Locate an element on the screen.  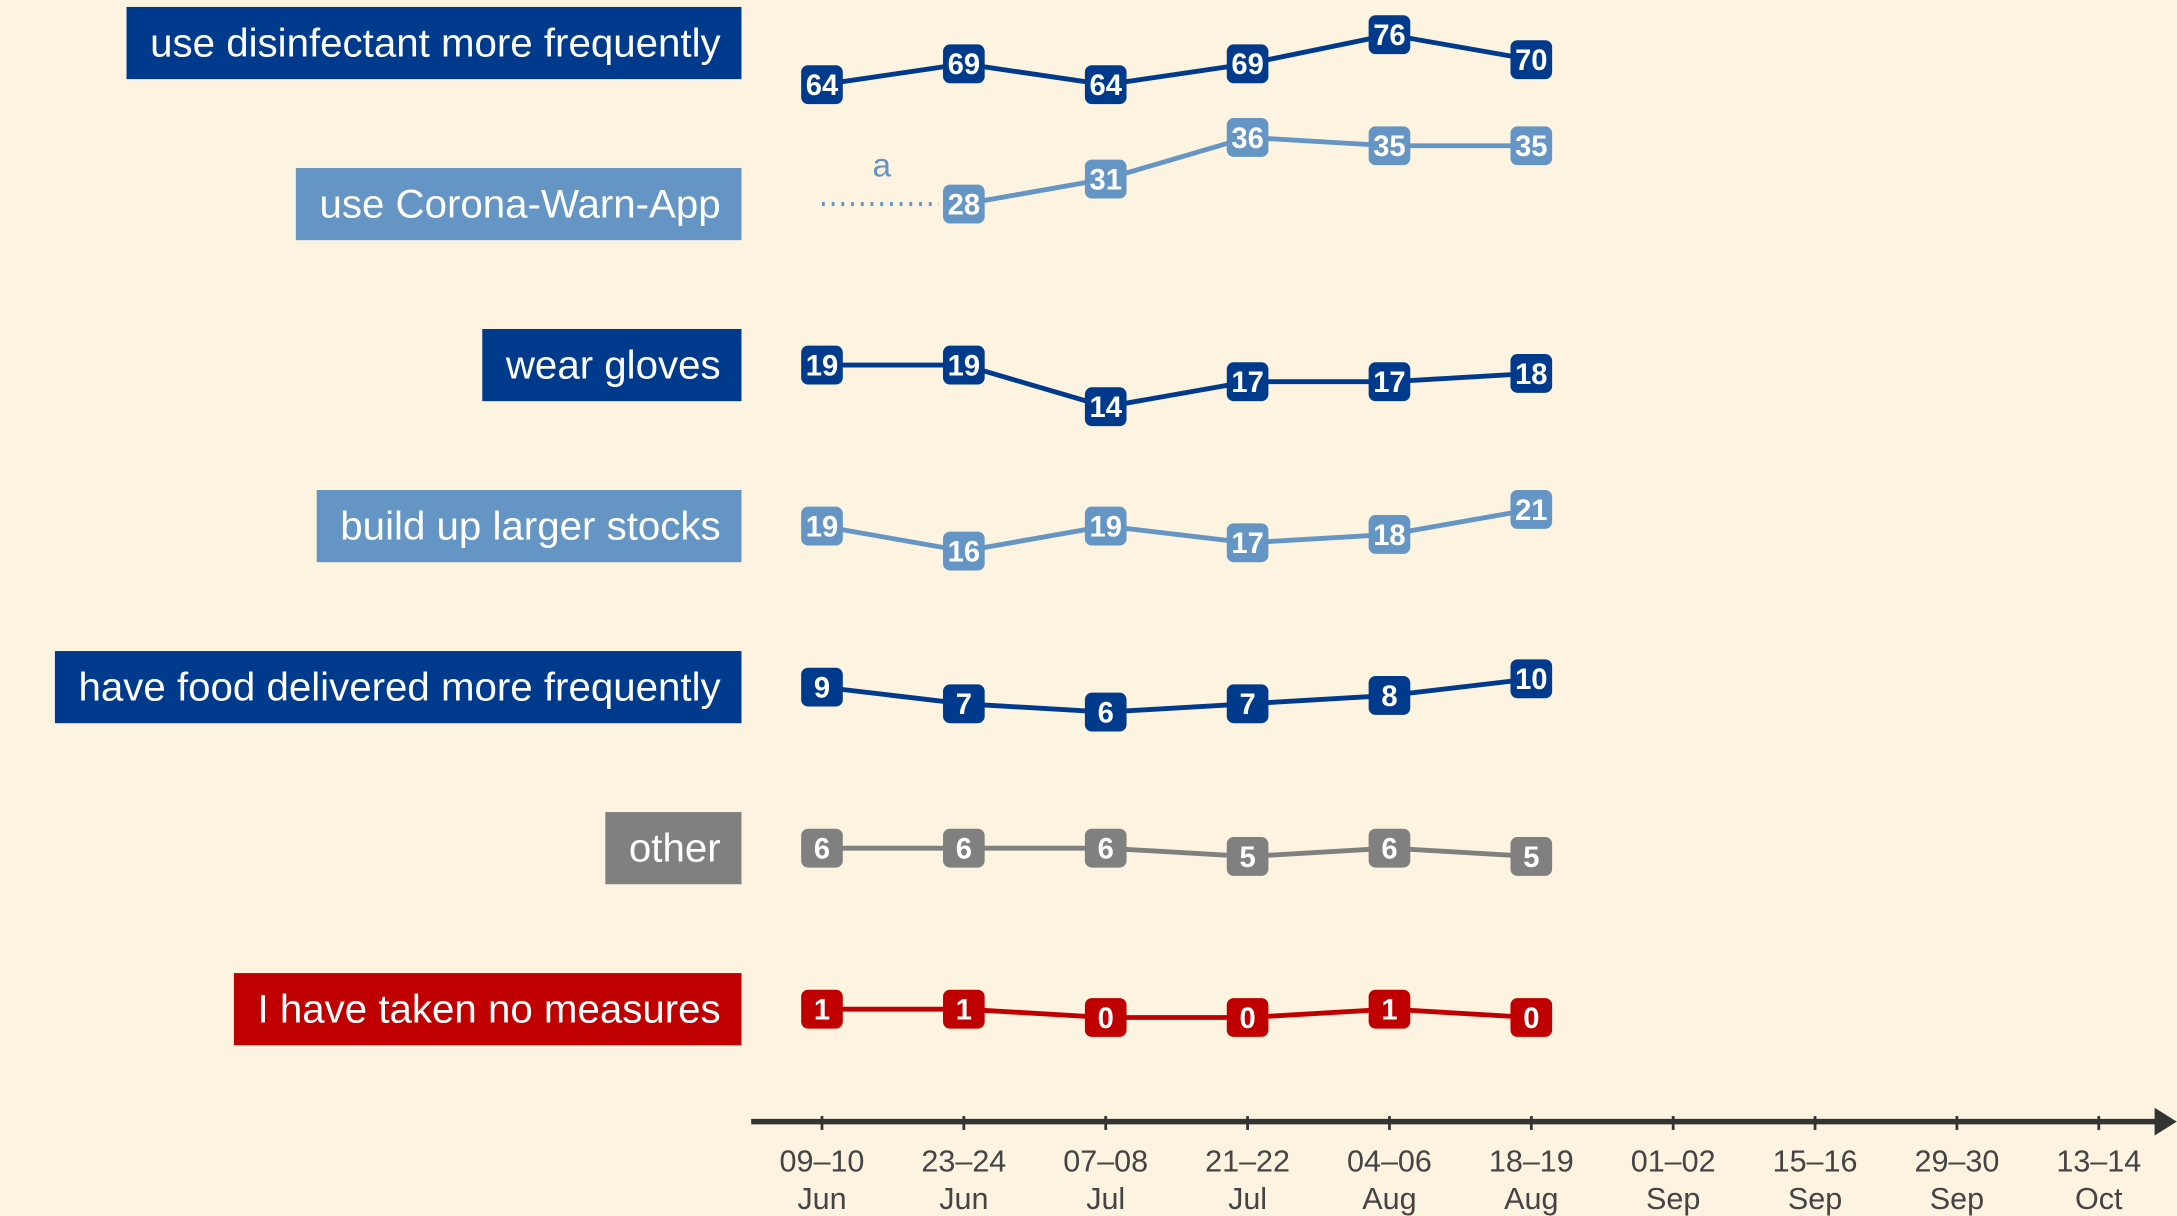
legend-label: I have taken no measures is located at coordinates (488, 1009).